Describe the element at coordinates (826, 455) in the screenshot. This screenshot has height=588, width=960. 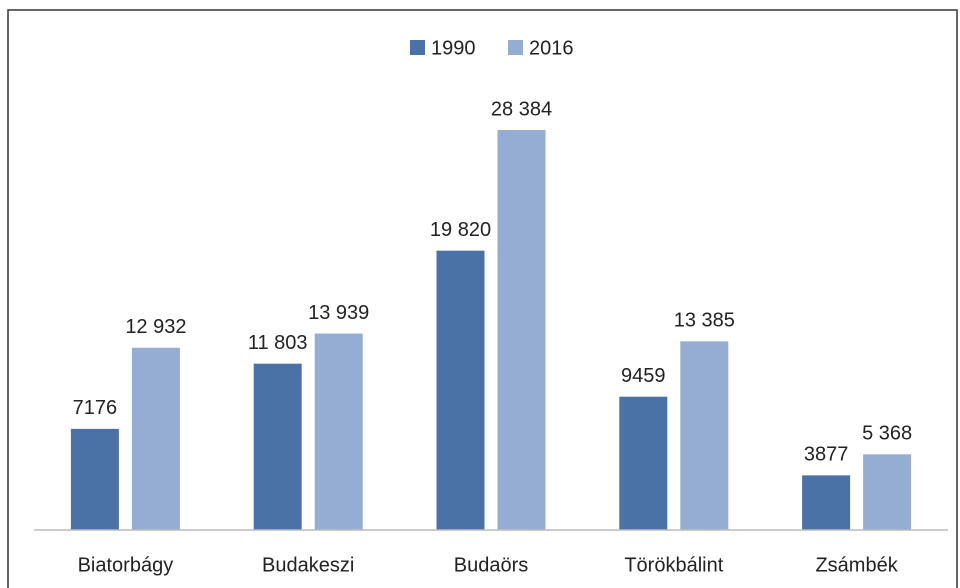
I see `data-label: 3877` at that location.